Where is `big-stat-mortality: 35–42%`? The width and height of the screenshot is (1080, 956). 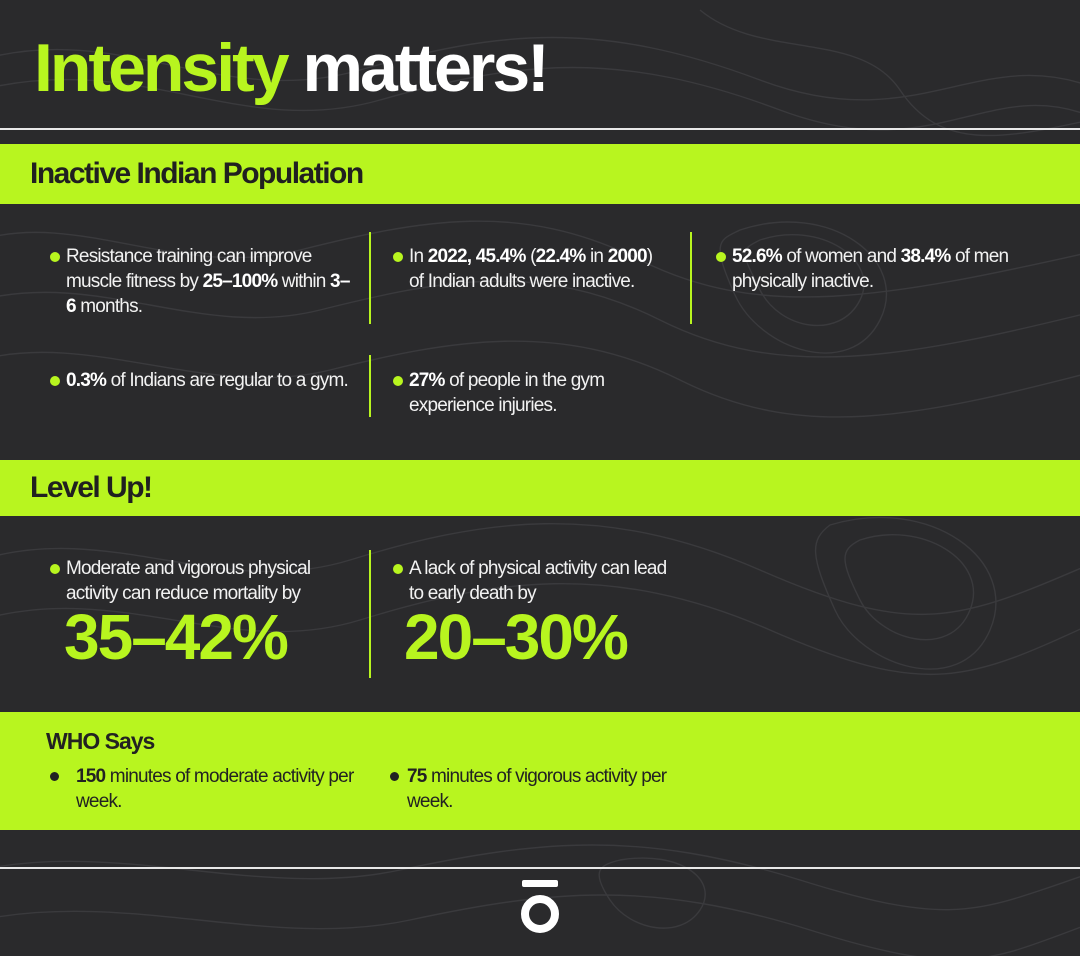
big-stat-mortality: 35–42% is located at coordinates (176, 637).